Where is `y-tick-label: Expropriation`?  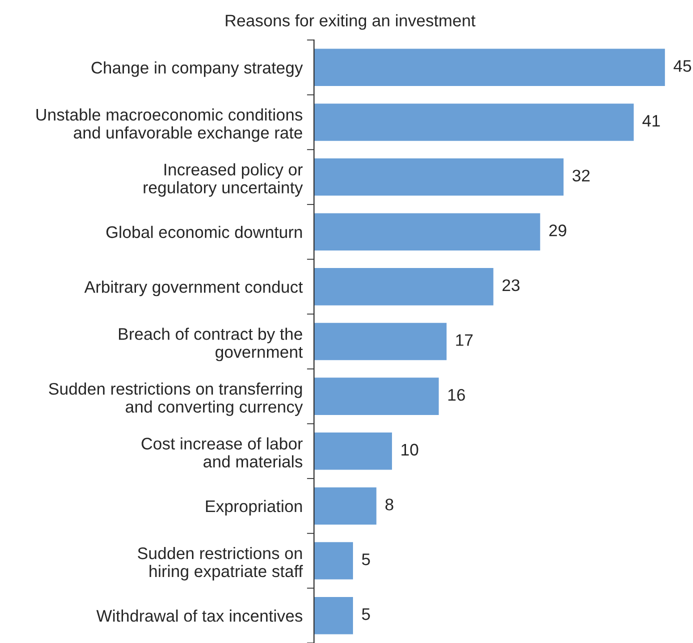 y-tick-label: Expropriation is located at coordinates (254, 508).